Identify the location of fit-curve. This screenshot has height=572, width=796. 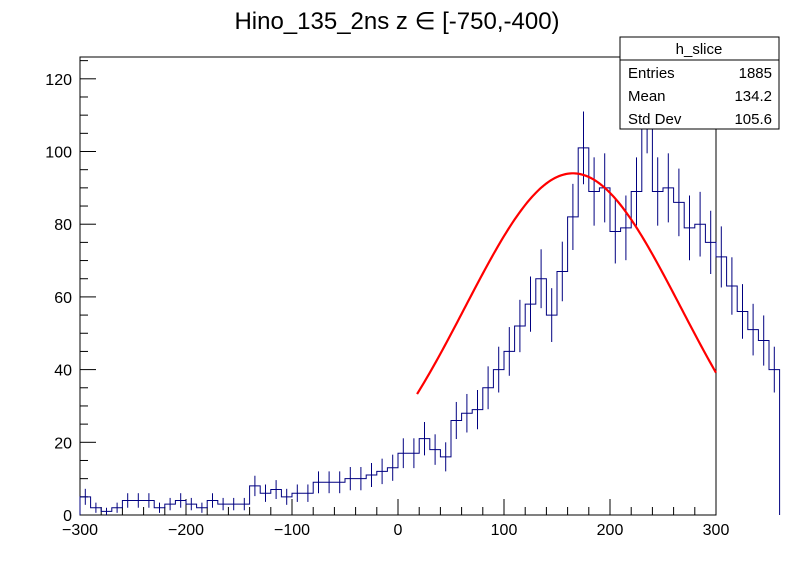
(566, 283).